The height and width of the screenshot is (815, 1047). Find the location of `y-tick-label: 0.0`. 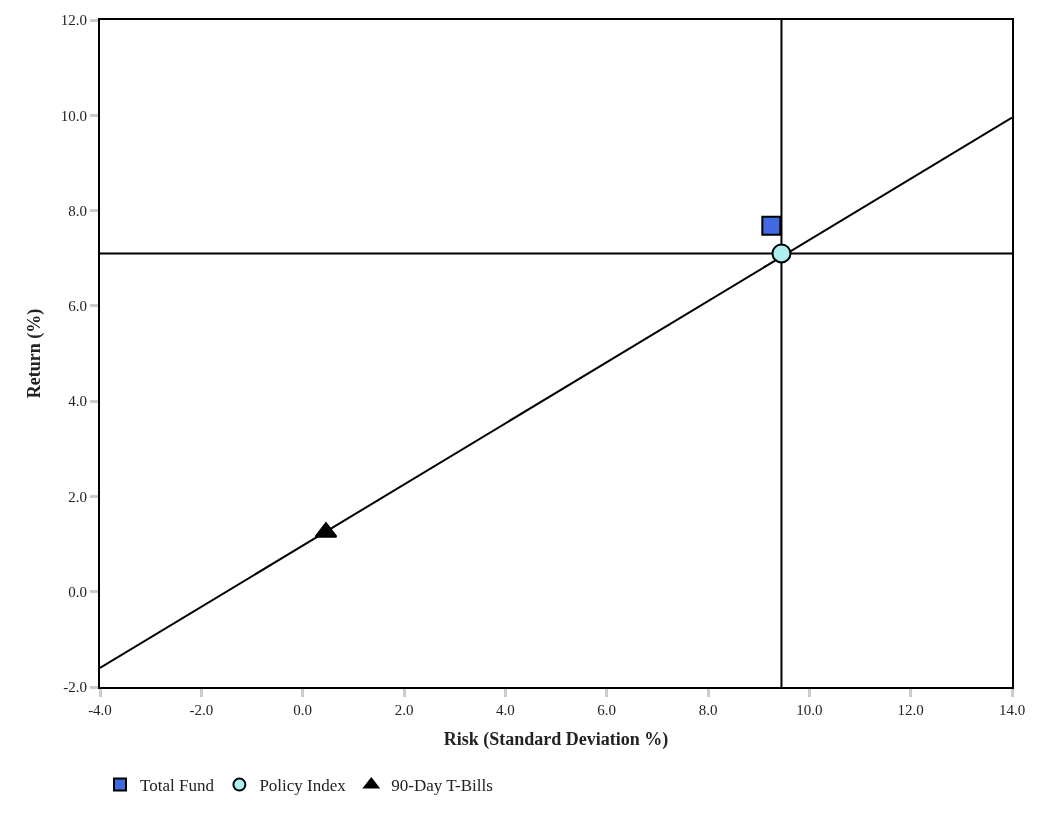

y-tick-label: 0.0 is located at coordinates (77, 591).